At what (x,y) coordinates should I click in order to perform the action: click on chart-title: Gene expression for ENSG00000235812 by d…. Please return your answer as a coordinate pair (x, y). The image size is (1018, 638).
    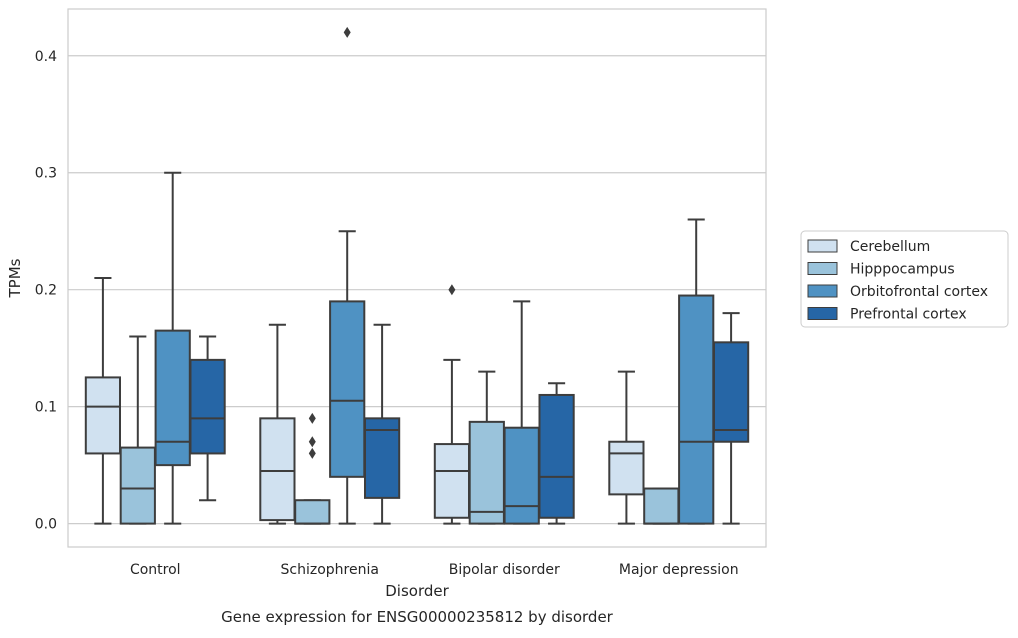
    Looking at the image, I should click on (417, 617).